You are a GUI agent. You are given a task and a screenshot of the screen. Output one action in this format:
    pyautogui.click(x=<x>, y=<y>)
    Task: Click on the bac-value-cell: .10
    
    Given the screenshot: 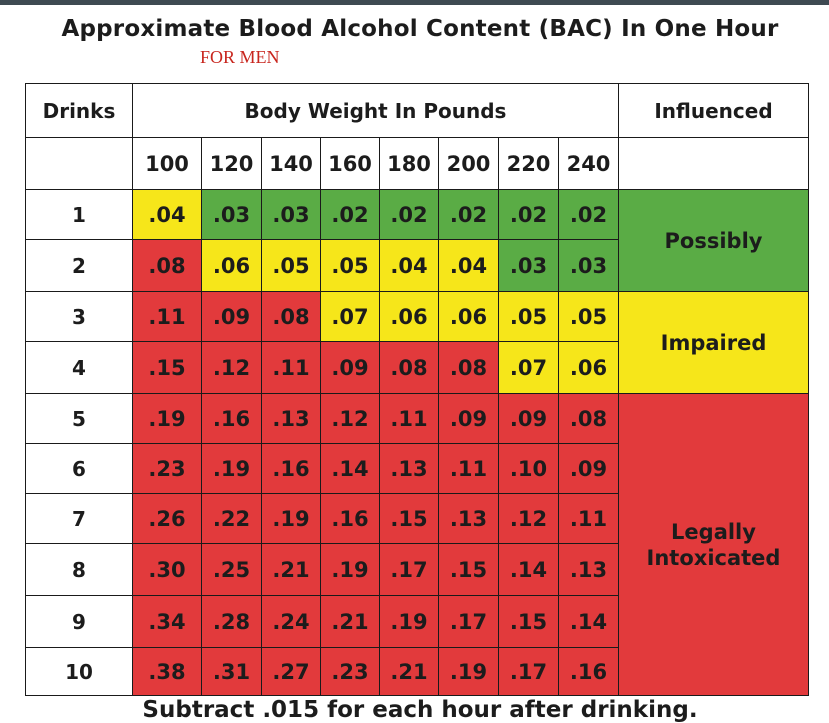 What is the action you would take?
    pyautogui.click(x=528, y=468)
    